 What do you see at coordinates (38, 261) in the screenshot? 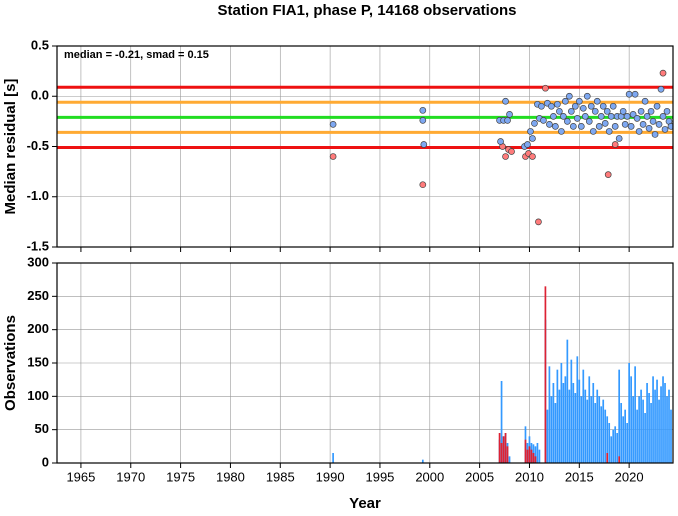
I see `y-tick-label: 300` at bounding box center [38, 261].